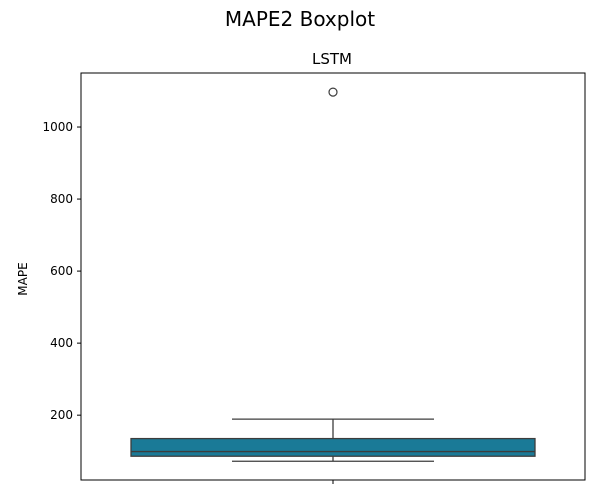 The image size is (600, 500). Describe the element at coordinates (61, 199) in the screenshot. I see `y-tick-label: 800` at that location.